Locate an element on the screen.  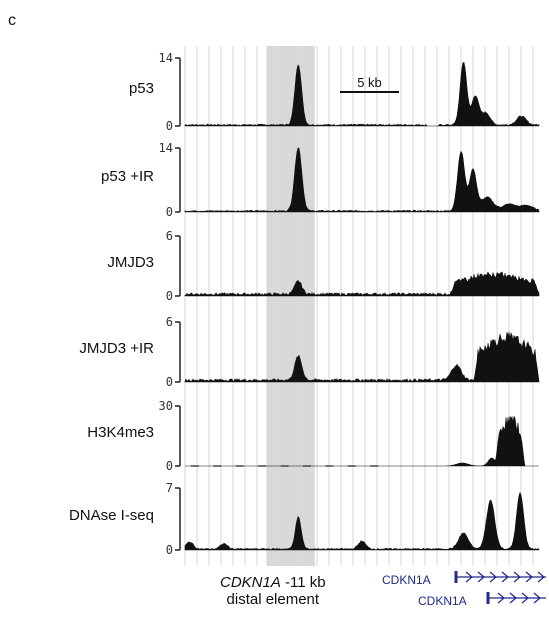
track-label: p53 is located at coordinates (141, 88).